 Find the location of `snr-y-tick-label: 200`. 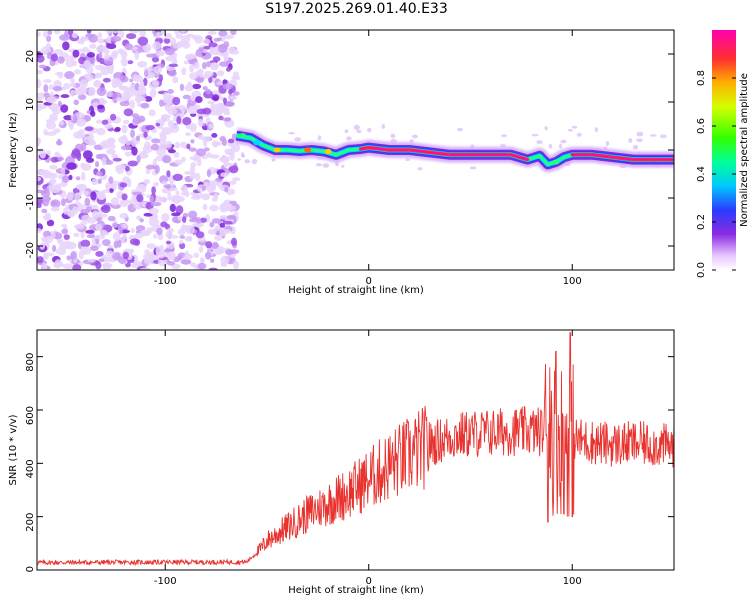

snr-y-tick-label: 200 is located at coordinates (30, 522).